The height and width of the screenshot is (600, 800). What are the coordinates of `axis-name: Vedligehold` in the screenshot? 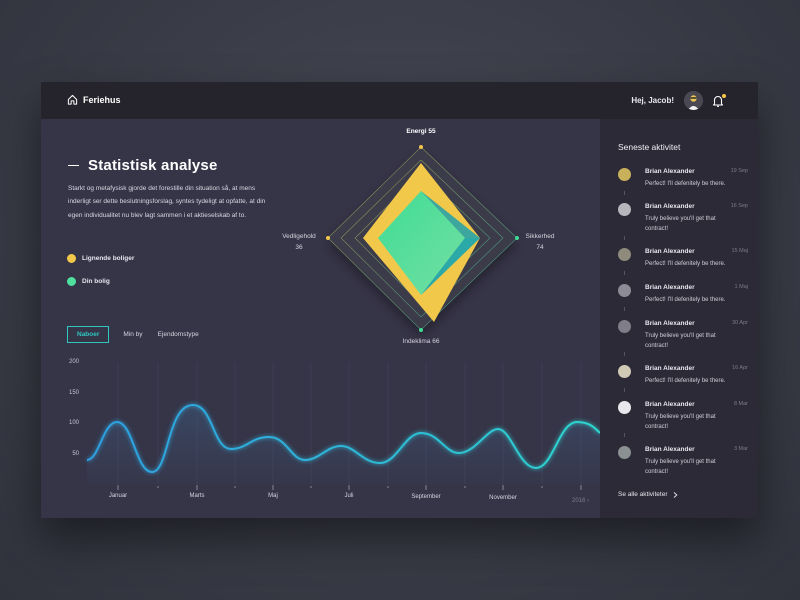 It's located at (299, 236).